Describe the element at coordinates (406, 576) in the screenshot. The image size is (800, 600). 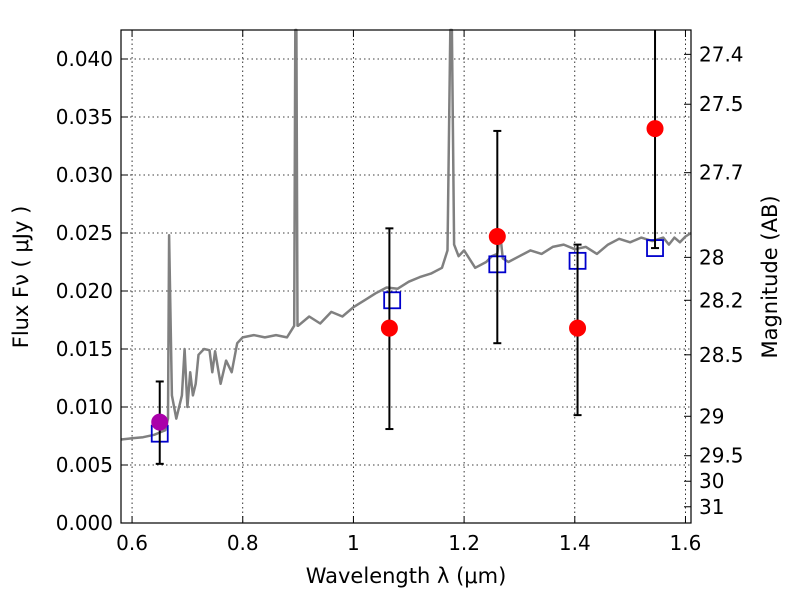
I see `x-axis-label: Wavelength λ (μm)` at that location.